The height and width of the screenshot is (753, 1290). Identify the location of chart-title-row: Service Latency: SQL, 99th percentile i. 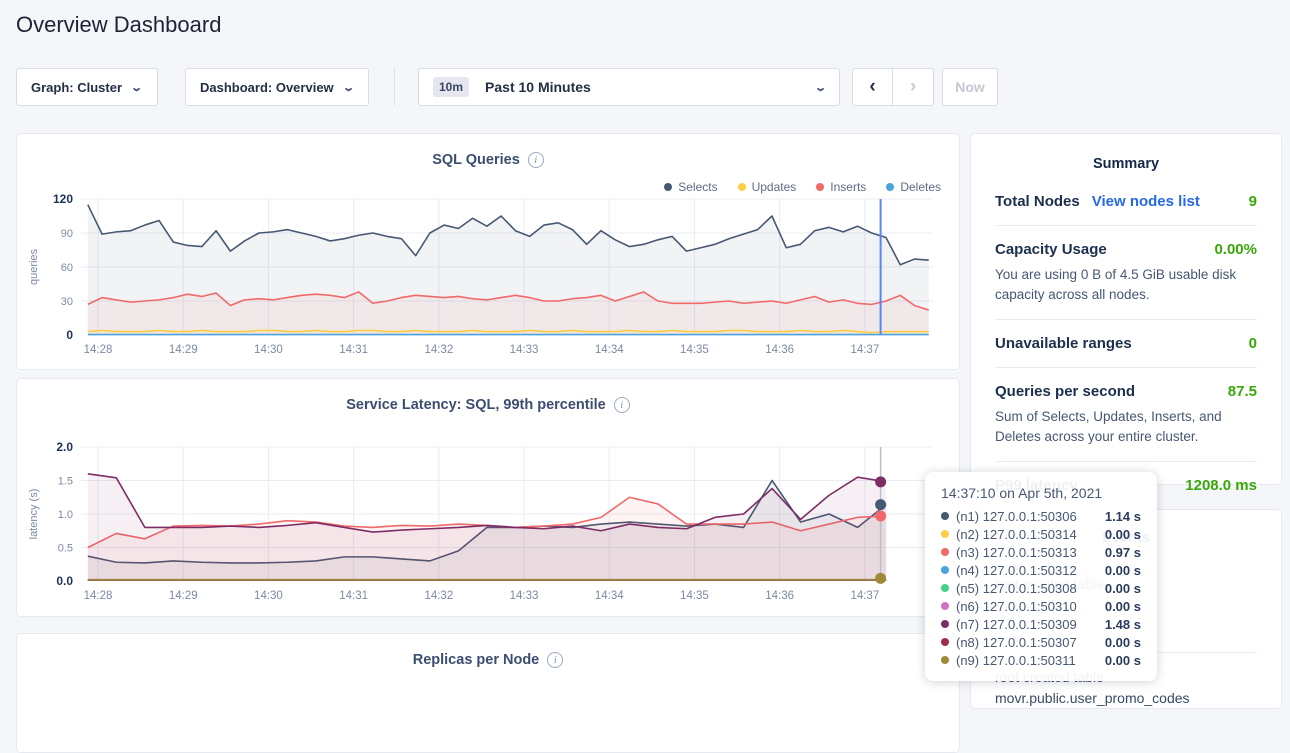
(488, 396).